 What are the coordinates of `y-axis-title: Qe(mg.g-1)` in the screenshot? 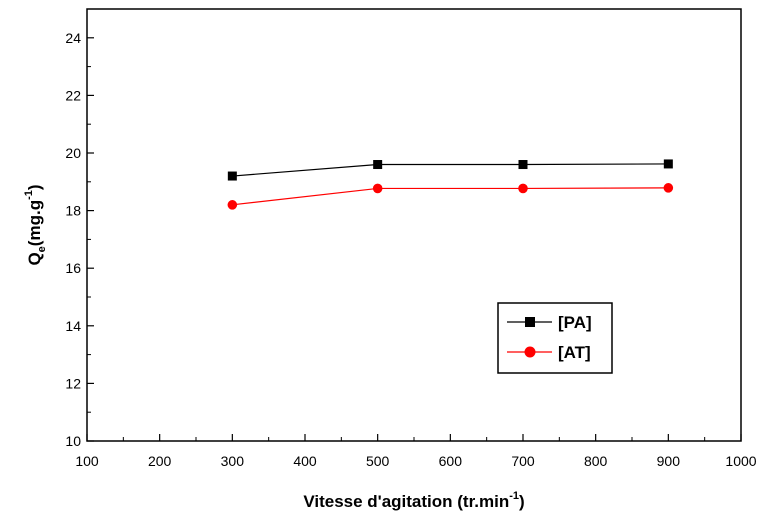 It's located at (35, 224).